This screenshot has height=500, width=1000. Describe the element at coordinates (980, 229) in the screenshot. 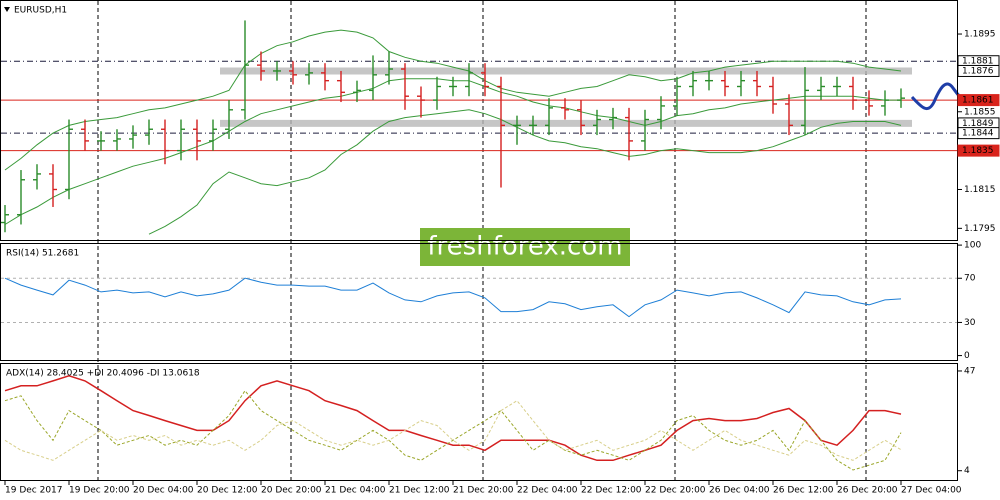

I see `y-tick-label: 1.1795` at that location.